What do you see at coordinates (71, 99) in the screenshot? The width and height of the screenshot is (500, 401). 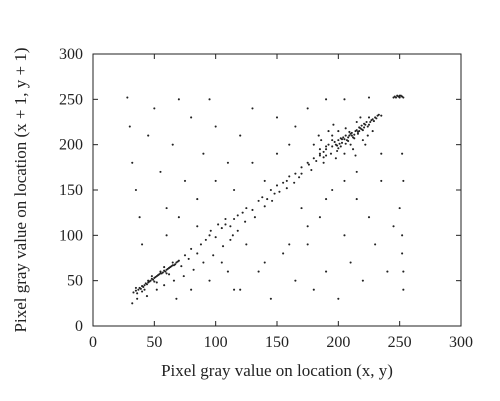 I see `y-tick-label: 250` at bounding box center [71, 99].